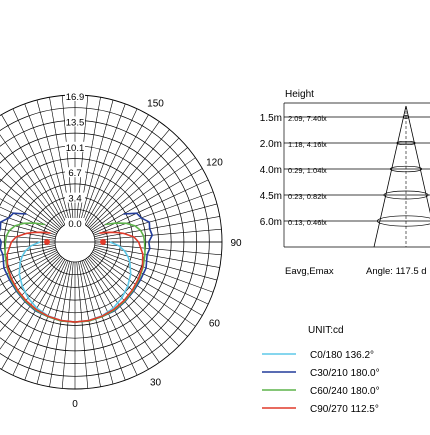  I want to click on radial-tick-label: 0.0, so click(74, 224).